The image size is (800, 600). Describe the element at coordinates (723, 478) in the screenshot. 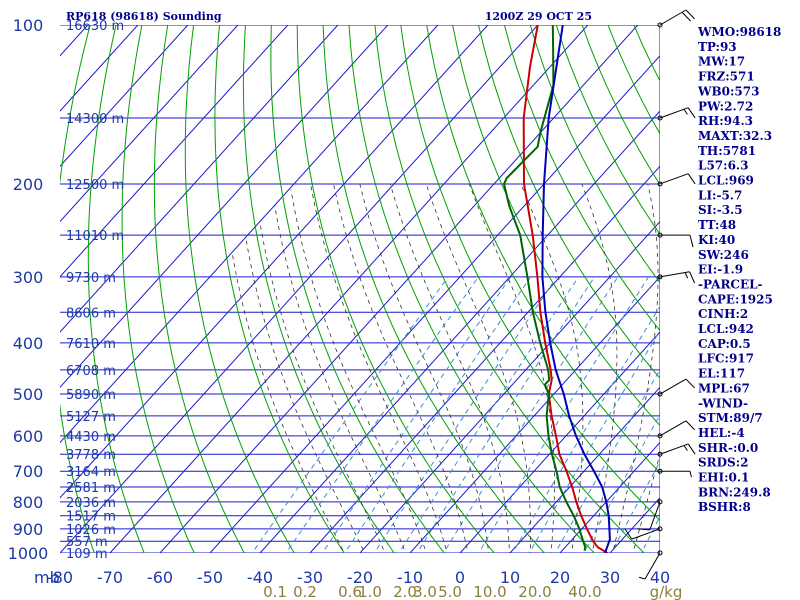

I see `index-value: EHI:0.1` at that location.